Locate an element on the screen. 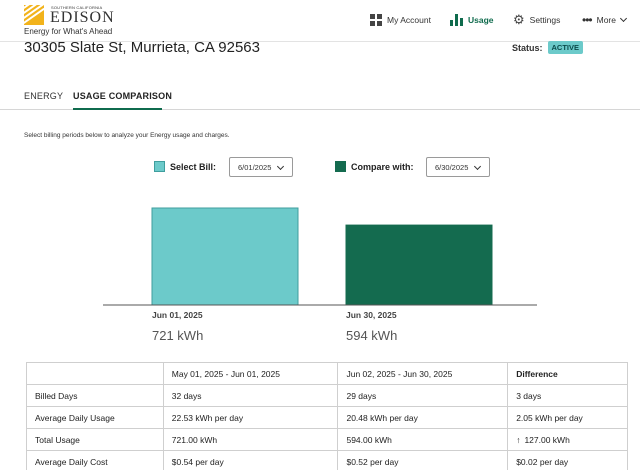 The width and height of the screenshot is (640, 470). gear-icon: ⚙ is located at coordinates (519, 19).